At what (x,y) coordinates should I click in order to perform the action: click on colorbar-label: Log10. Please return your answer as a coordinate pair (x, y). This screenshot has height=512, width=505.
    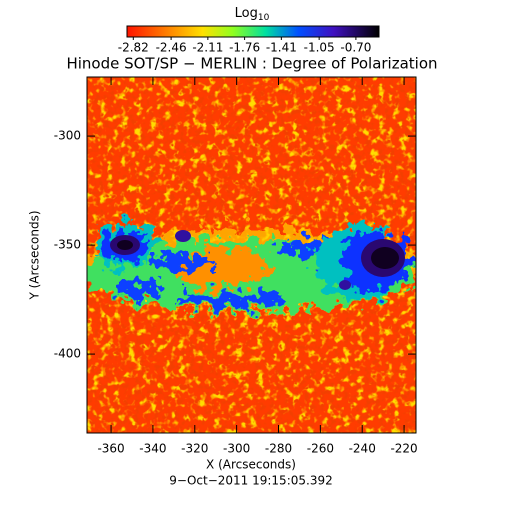
    Looking at the image, I should click on (252, 14).